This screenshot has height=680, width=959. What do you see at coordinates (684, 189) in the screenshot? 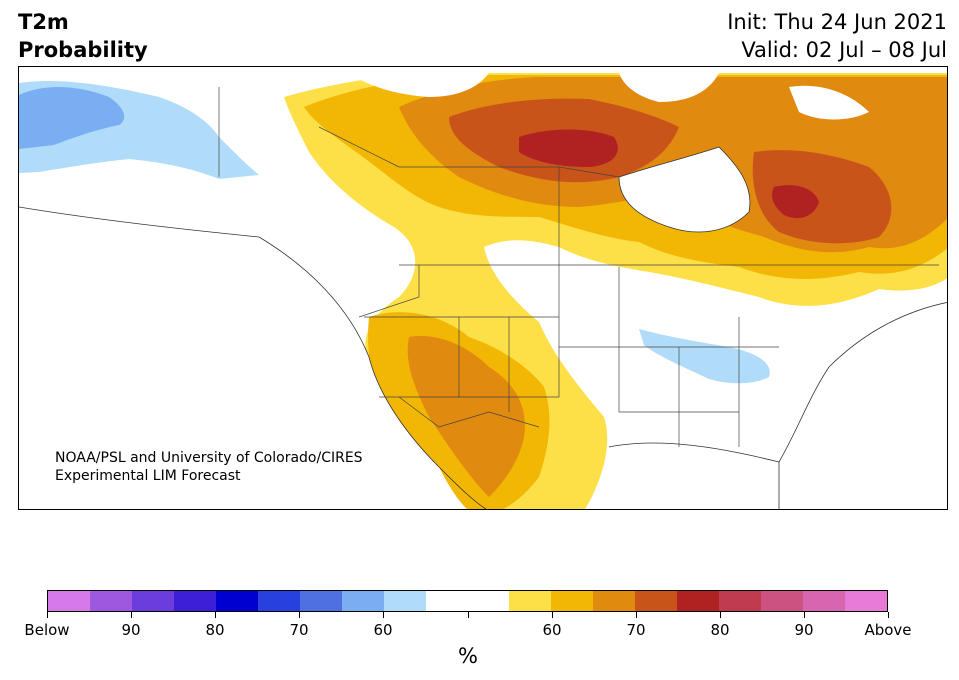
I see `hudson-bay` at bounding box center [684, 189].